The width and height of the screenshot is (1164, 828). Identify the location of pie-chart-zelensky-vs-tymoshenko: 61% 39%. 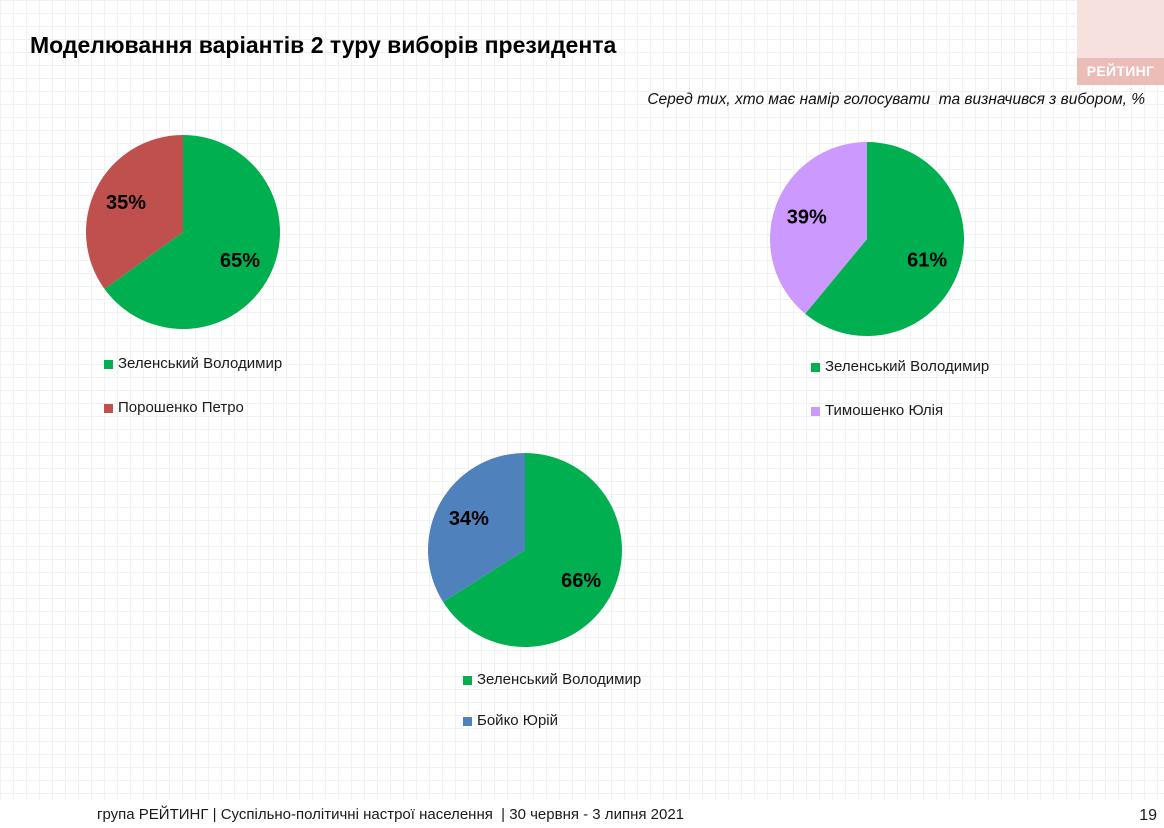
(866, 239).